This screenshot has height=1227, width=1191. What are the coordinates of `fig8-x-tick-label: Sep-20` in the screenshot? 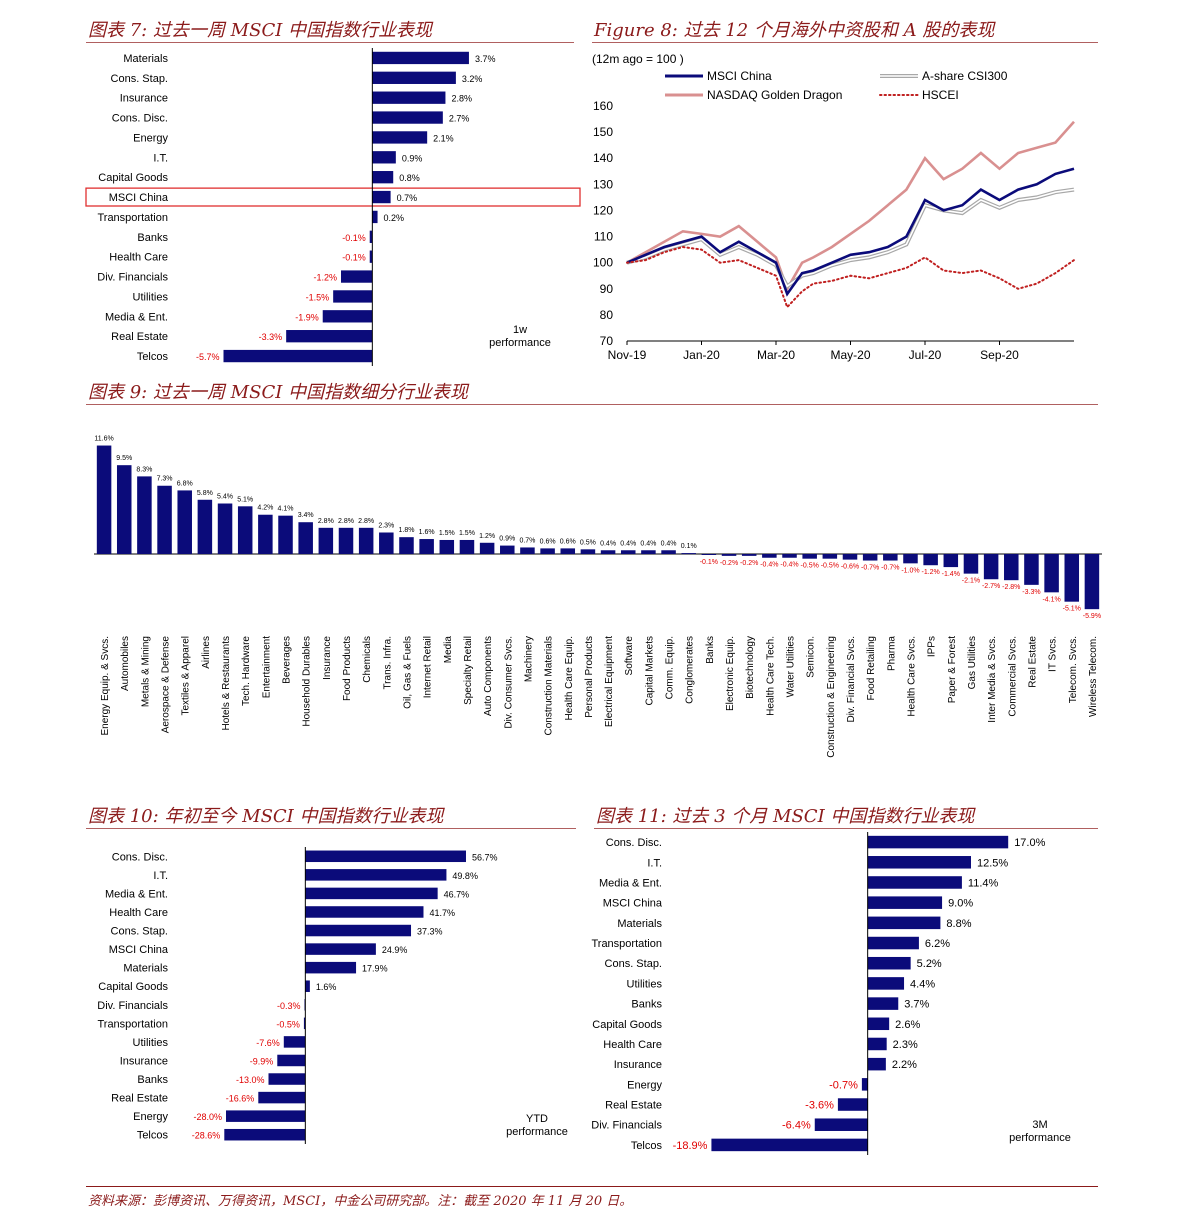 It's located at (999, 355).